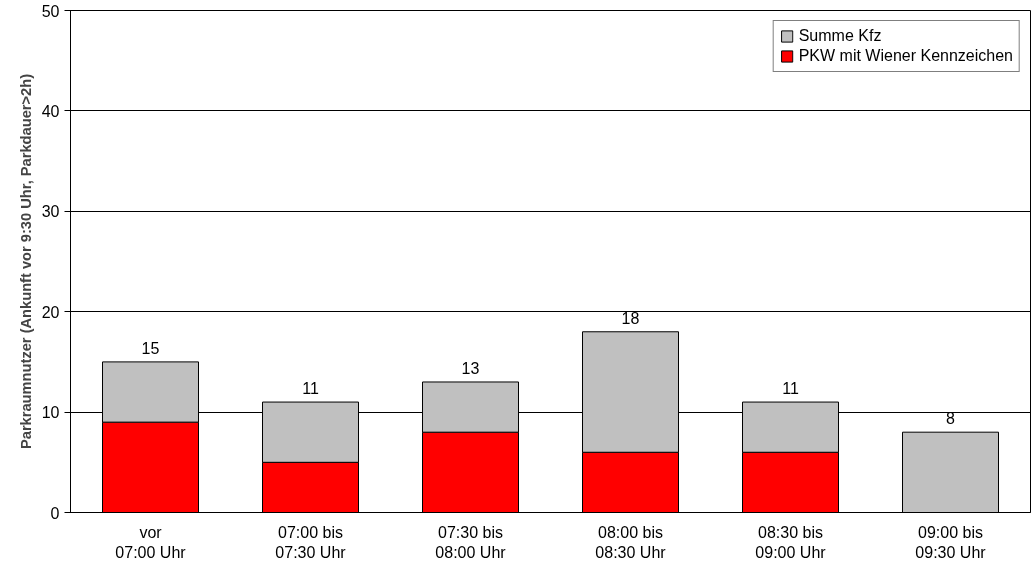 This screenshot has height=563, width=1035. What do you see at coordinates (25, 261) in the screenshot?
I see `y-axis-title: Parkraumnutzer (Ankunft vor 9:30 Uhr, Parkdauer>2h)` at bounding box center [25, 261].